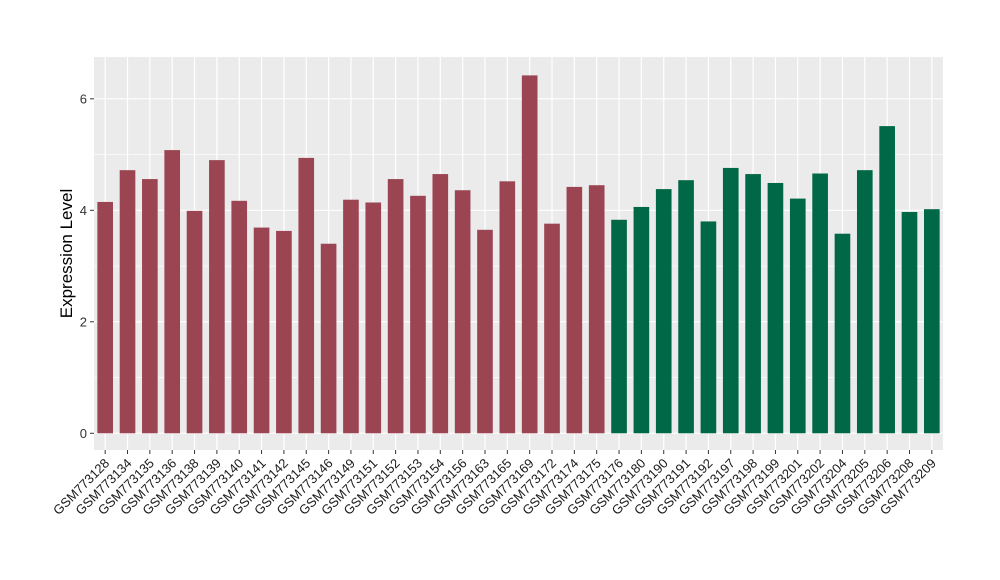  What do you see at coordinates (105, 317) in the screenshot?
I see `bar-GSM773128` at bounding box center [105, 317].